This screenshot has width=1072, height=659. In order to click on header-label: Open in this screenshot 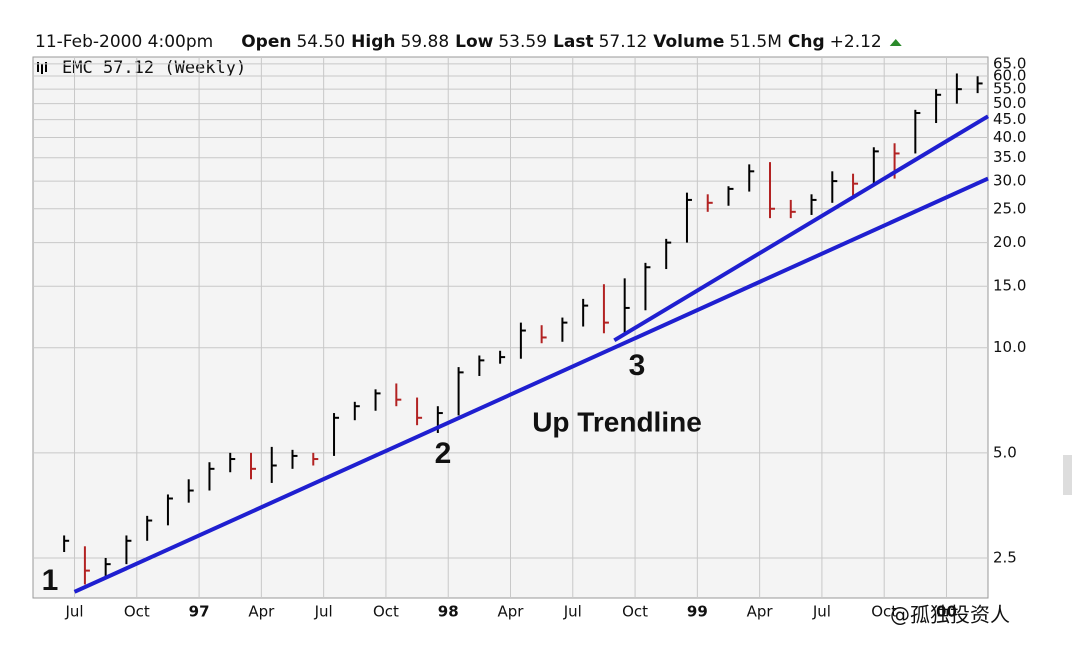, I will do `click(266, 42)`.